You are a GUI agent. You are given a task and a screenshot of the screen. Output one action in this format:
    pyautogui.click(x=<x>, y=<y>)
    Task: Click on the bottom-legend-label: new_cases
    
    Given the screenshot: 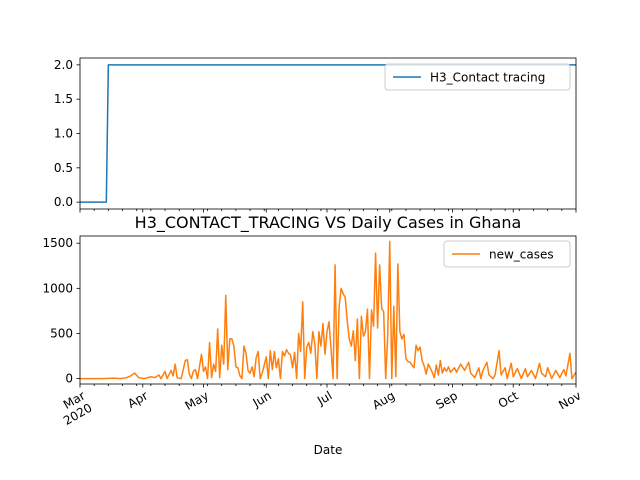 What is the action you would take?
    pyautogui.click(x=521, y=255)
    